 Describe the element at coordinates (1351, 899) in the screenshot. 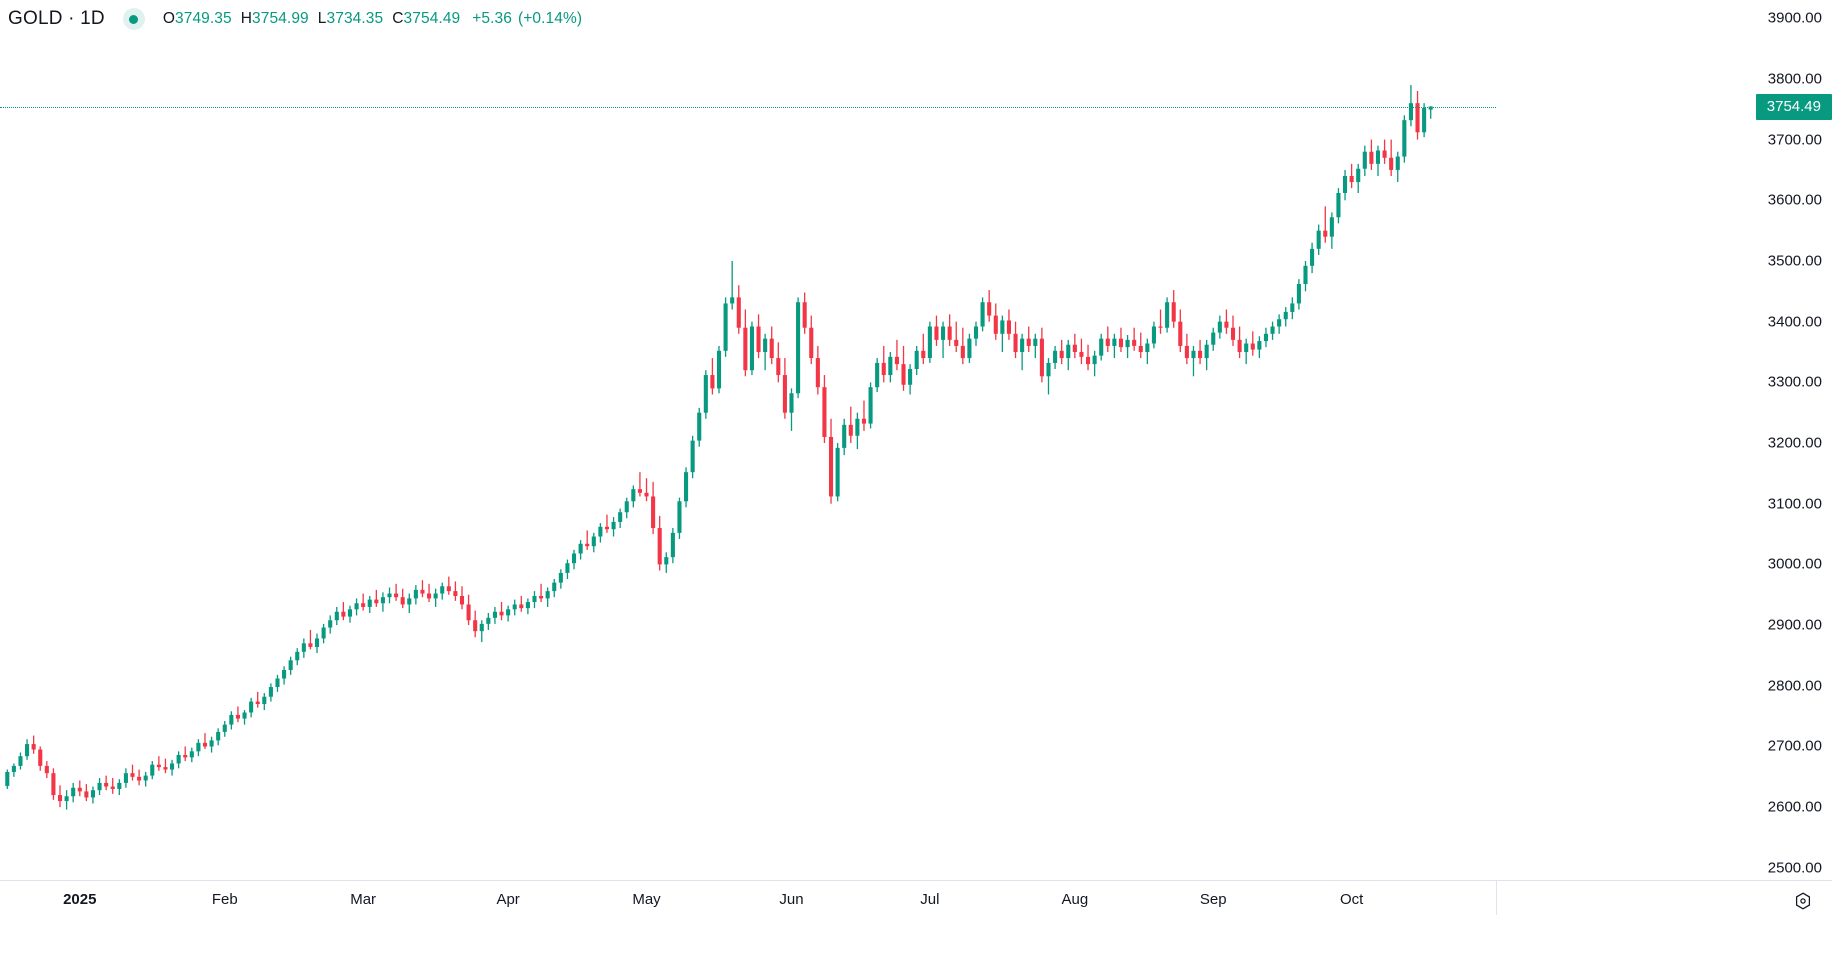

I see `time-tick-label: Oct` at that location.